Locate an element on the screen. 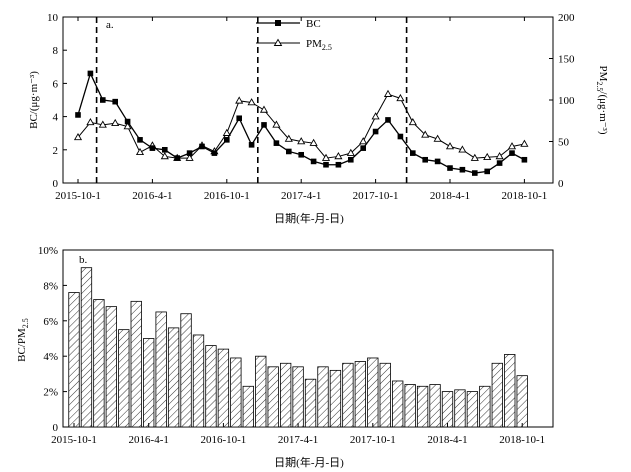  panel-b-x-tick-label: 2017-4-1 is located at coordinates (298, 440).